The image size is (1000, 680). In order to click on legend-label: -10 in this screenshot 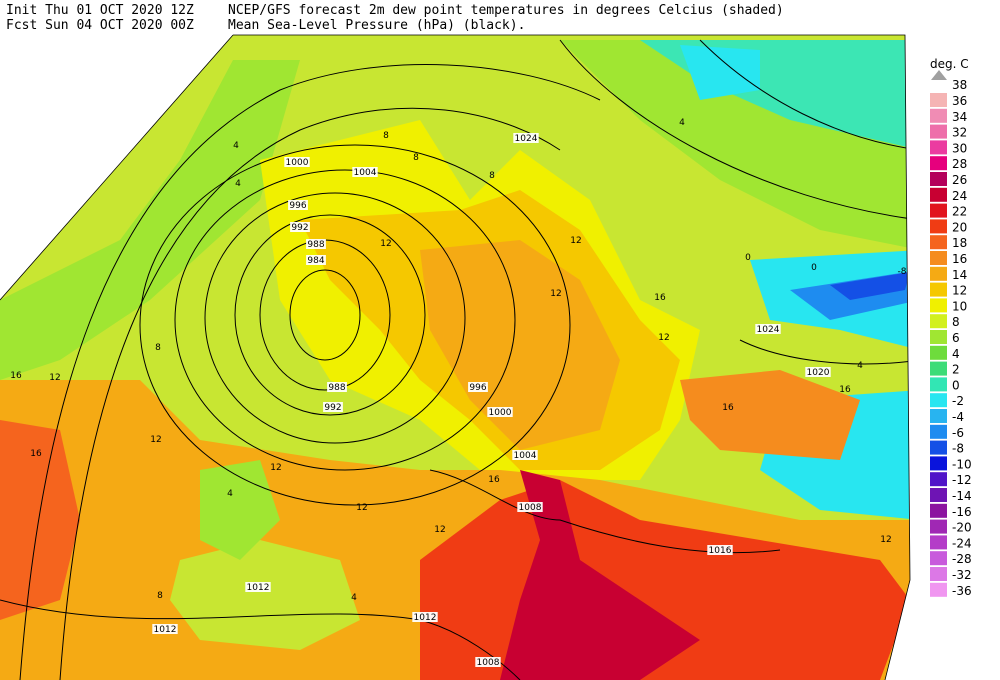, I will do `click(962, 464)`.